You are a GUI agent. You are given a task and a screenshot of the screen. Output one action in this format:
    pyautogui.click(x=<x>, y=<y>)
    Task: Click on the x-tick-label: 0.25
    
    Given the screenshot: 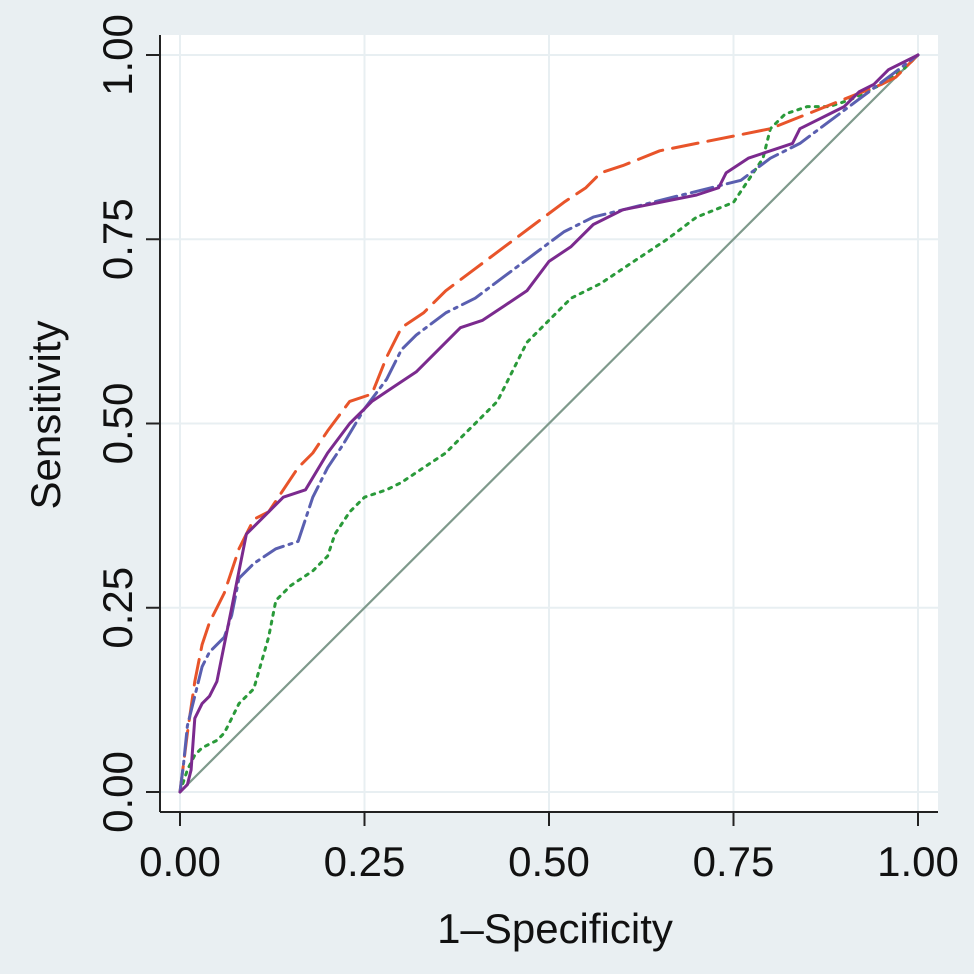 What is the action you would take?
    pyautogui.click(x=365, y=861)
    